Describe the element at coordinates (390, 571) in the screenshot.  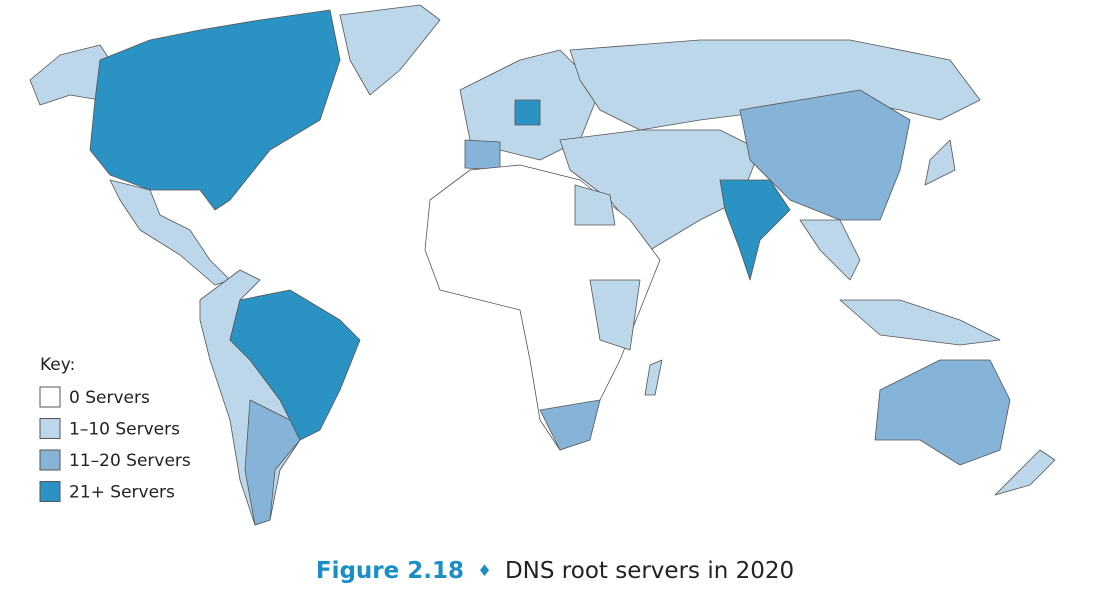
I see `figure-label: Figure 2.18` at that location.